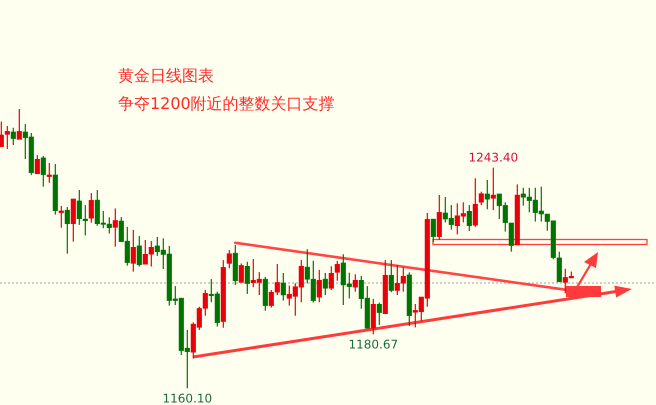 This screenshot has width=656, height=405. I want to click on annotation: 1160.10, so click(187, 398).